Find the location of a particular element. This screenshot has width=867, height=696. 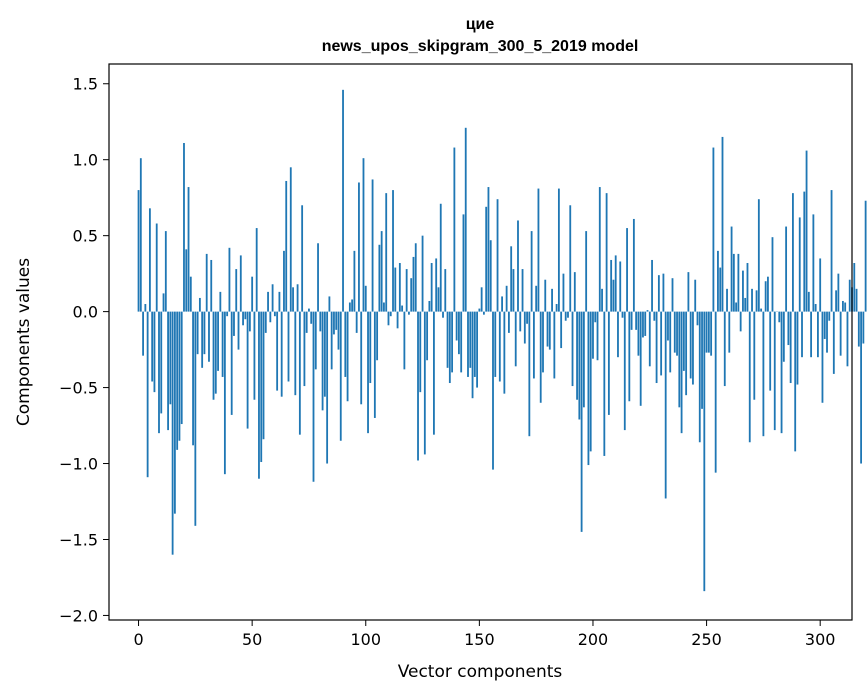

y-tick-label: 0.0 is located at coordinates (85, 312).